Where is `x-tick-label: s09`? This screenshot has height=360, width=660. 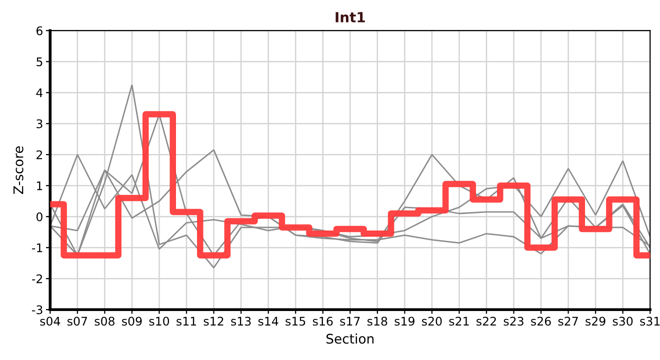 x-tick-label: s09 is located at coordinates (132, 321).